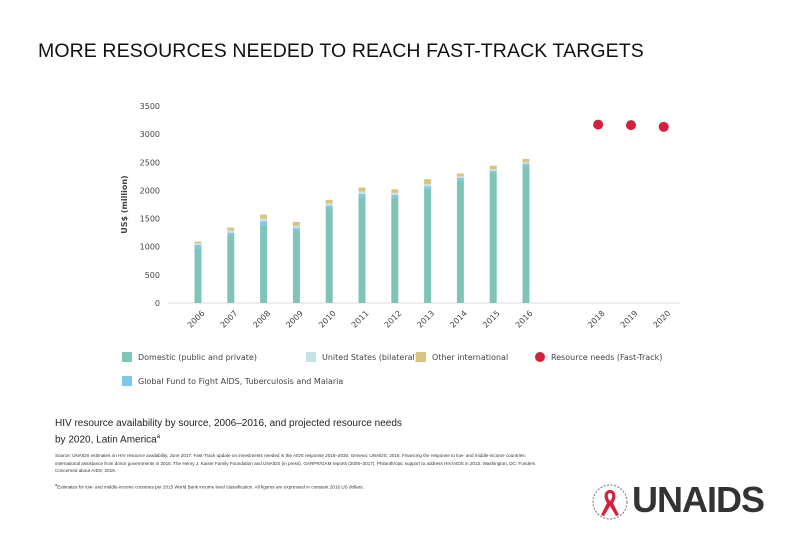 The image size is (810, 540). I want to click on bar-segment-2015-s1, so click(493, 171).